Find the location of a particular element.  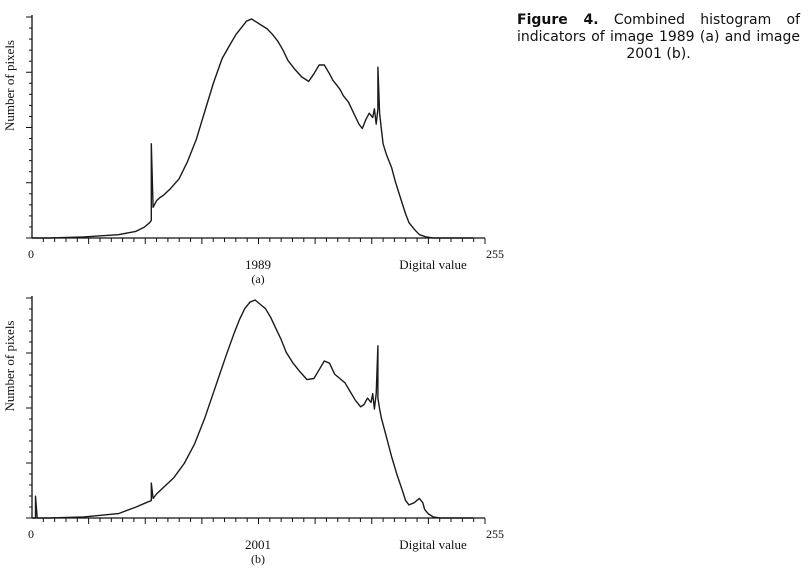

panel-letter: (b) is located at coordinates (258, 559).